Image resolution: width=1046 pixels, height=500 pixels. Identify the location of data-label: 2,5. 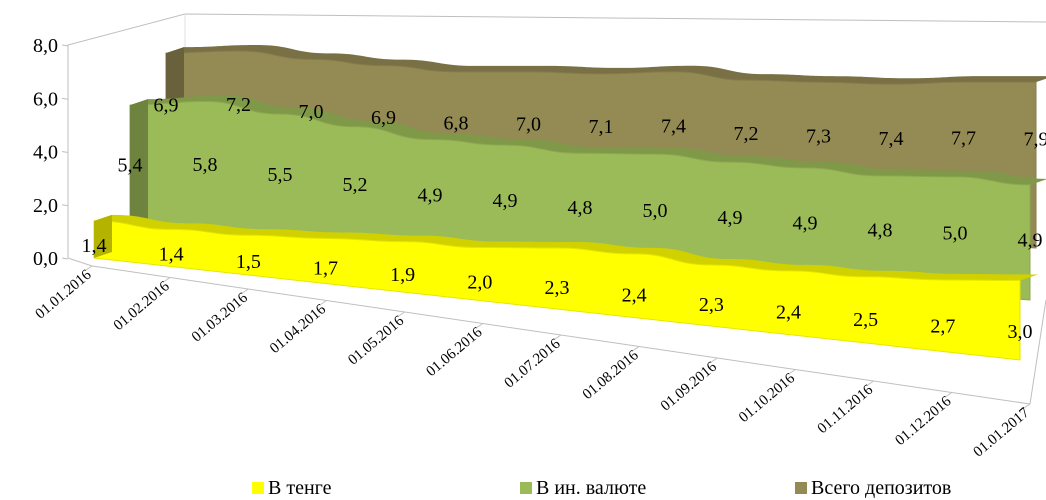
(865, 320).